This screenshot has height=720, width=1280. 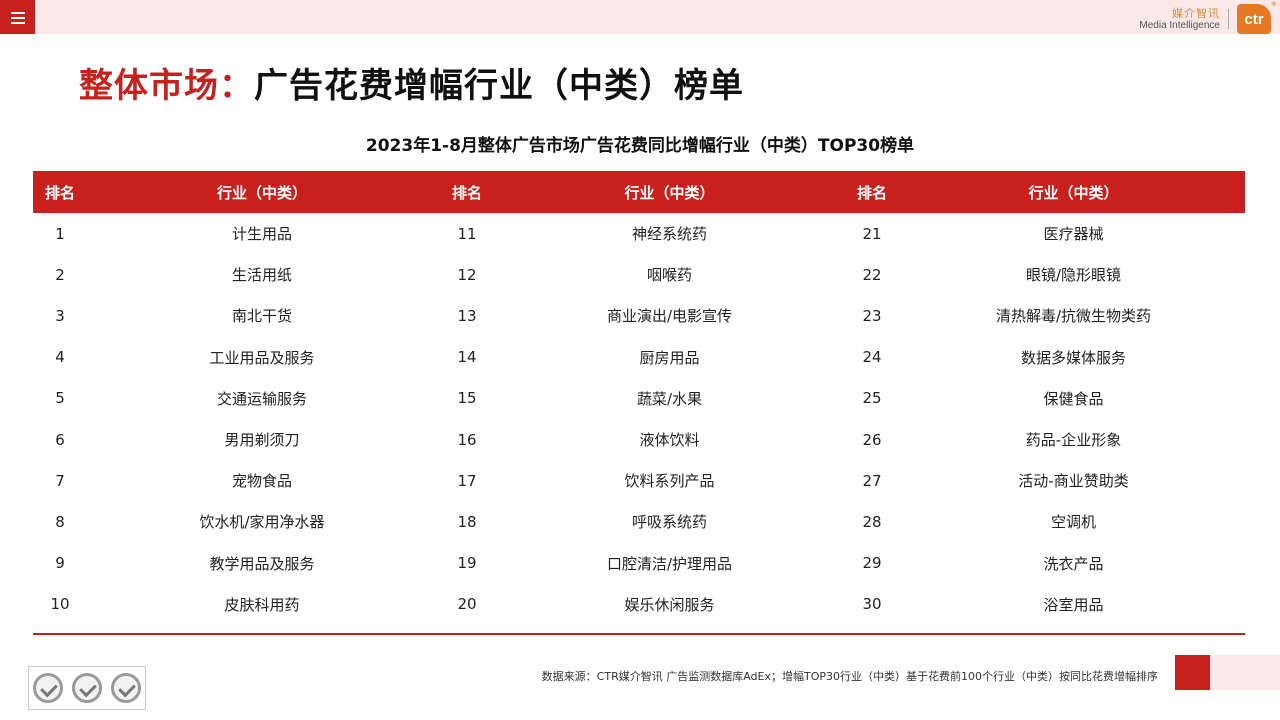 I want to click on ctr-logo-text: ctr, so click(x=1254, y=19).